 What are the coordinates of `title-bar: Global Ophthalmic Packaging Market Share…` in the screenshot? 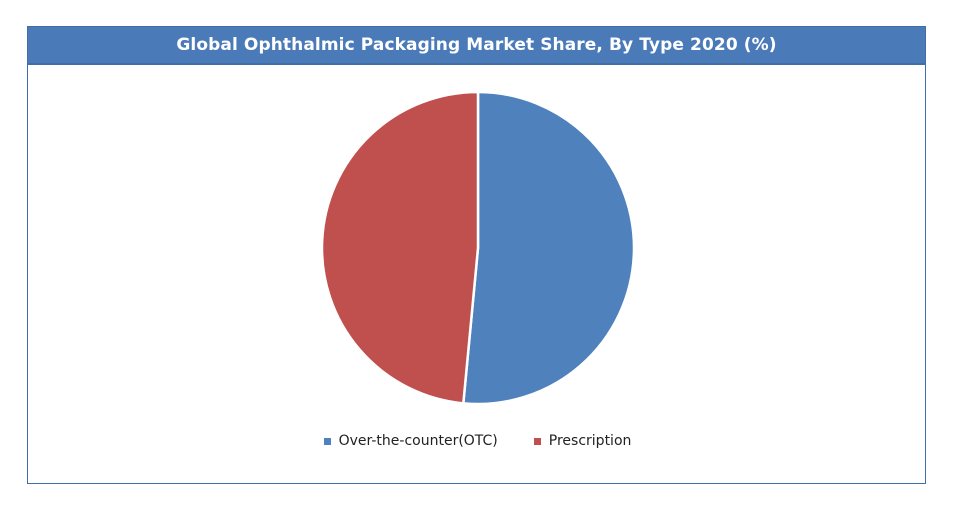 It's located at (476, 46).